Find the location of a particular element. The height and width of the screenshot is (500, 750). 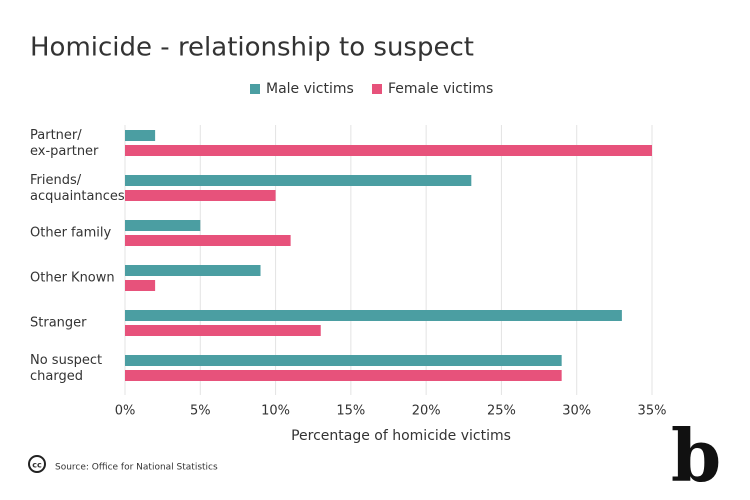

x-tick-label: 5% is located at coordinates (200, 411).